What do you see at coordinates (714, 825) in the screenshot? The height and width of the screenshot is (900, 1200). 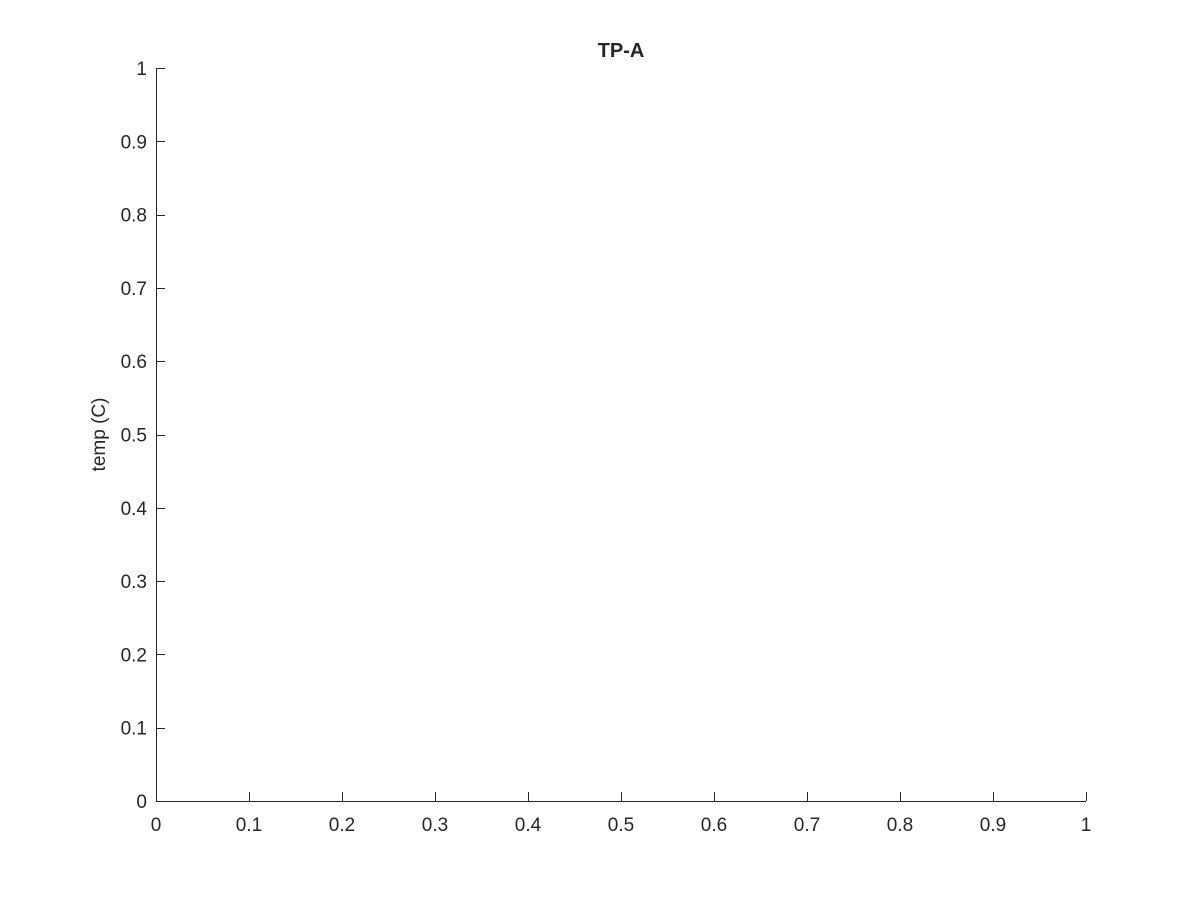 I see `x-tick-label: 0.6` at bounding box center [714, 825].